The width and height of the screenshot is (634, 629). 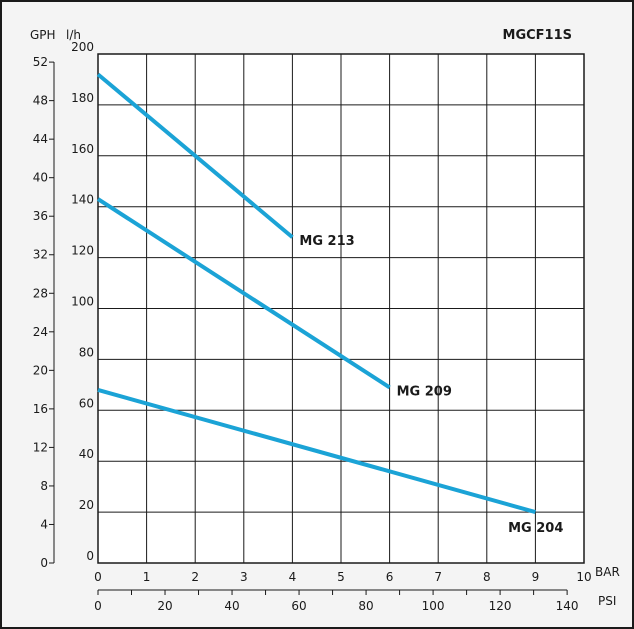 What do you see at coordinates (567, 606) in the screenshot?
I see `psi-tick-label: 140` at bounding box center [567, 606].